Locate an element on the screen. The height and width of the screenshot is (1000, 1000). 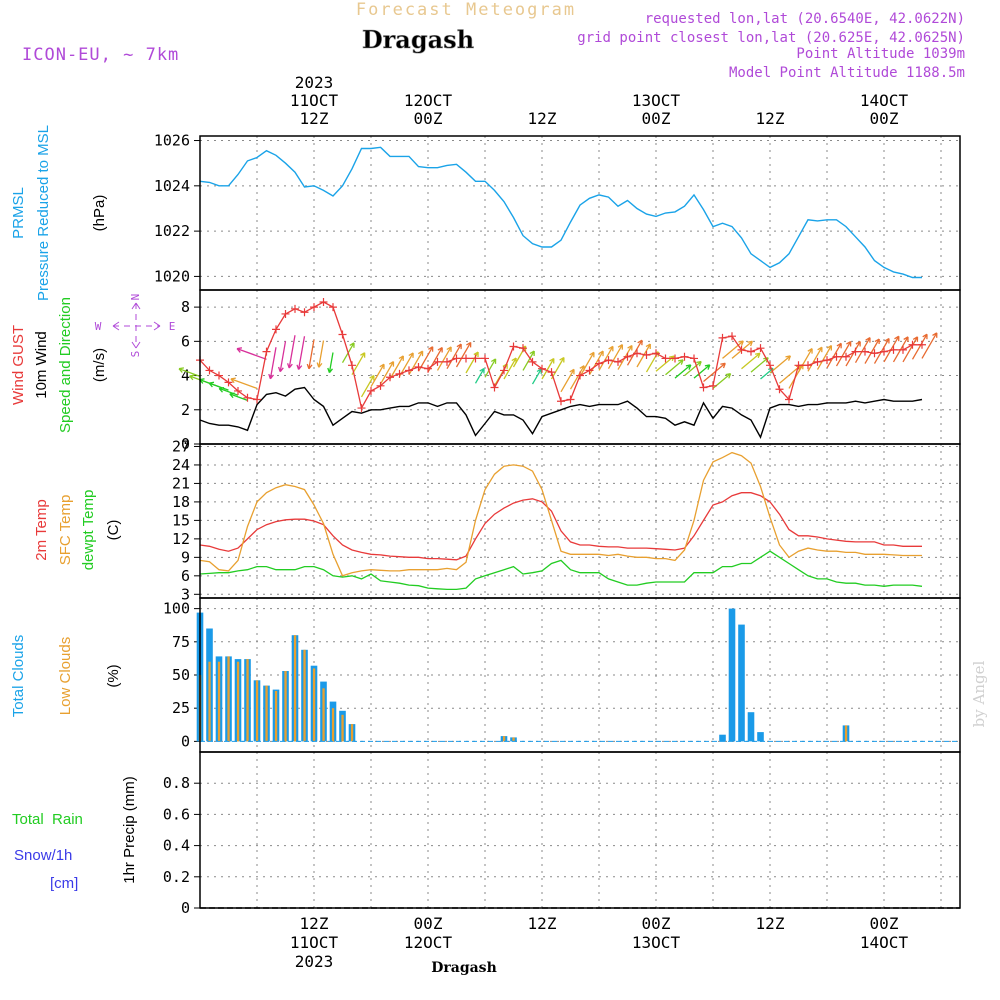
clouds-tick-label-3: 75 is located at coordinates (181, 642).